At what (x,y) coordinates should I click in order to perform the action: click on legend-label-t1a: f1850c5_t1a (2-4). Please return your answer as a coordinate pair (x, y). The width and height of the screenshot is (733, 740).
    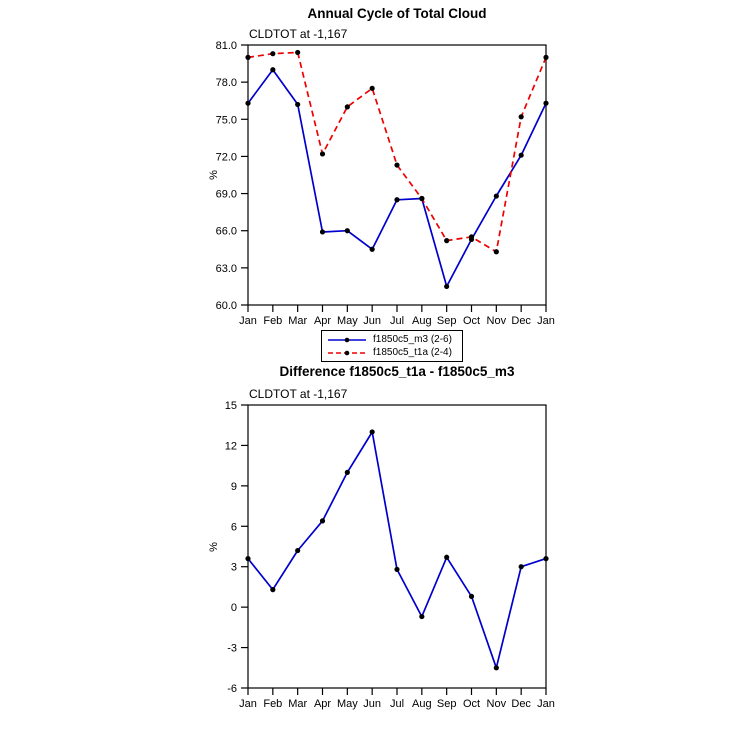
    Looking at the image, I should click on (412, 352).